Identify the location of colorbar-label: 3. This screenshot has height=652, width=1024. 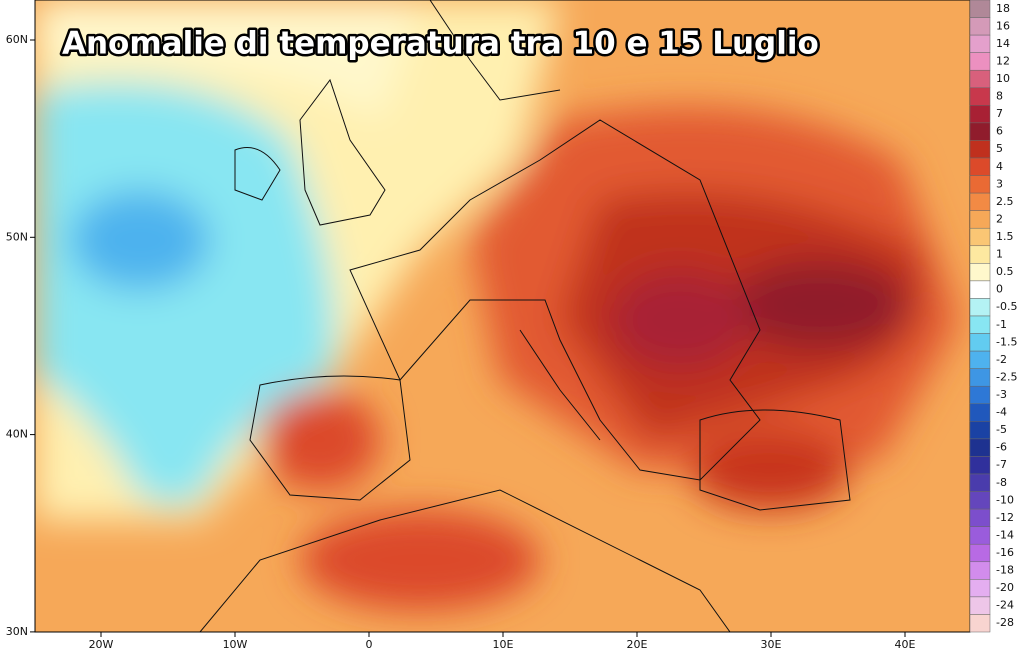
(999, 183).